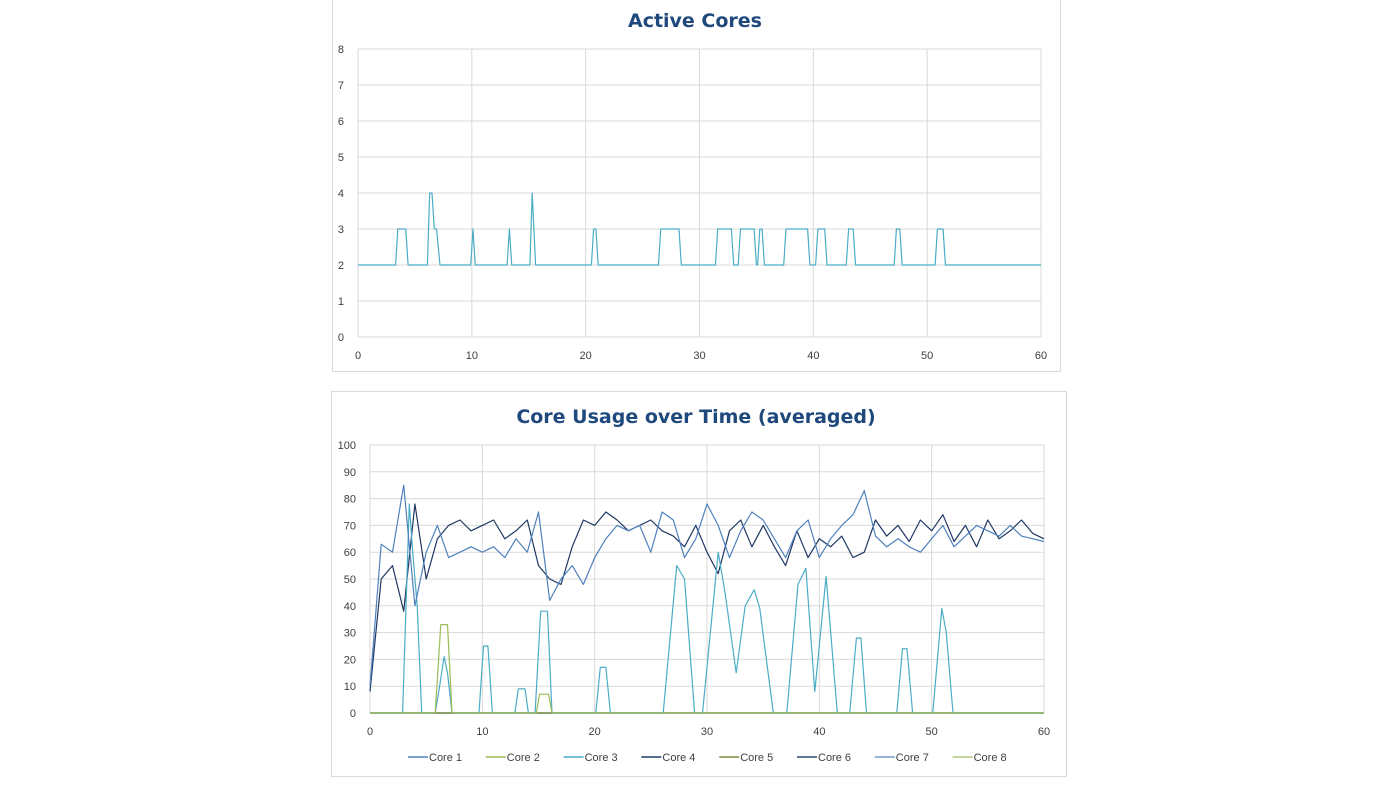 The image size is (1400, 785). I want to click on legend-label: Core 3, so click(601, 758).